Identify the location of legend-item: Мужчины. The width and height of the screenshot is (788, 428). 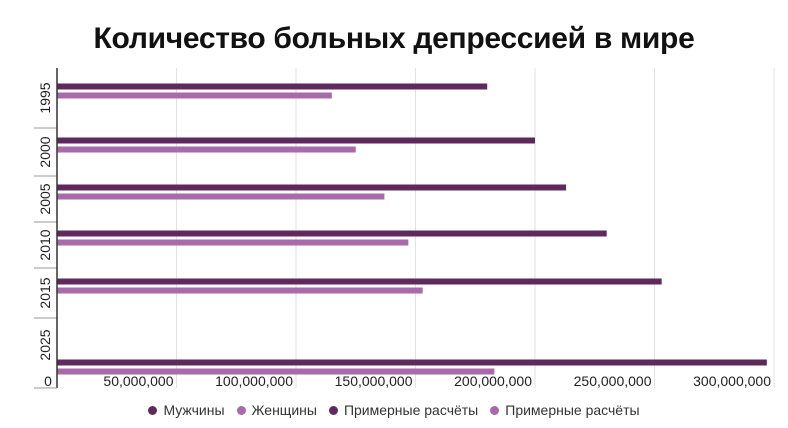
(186, 410).